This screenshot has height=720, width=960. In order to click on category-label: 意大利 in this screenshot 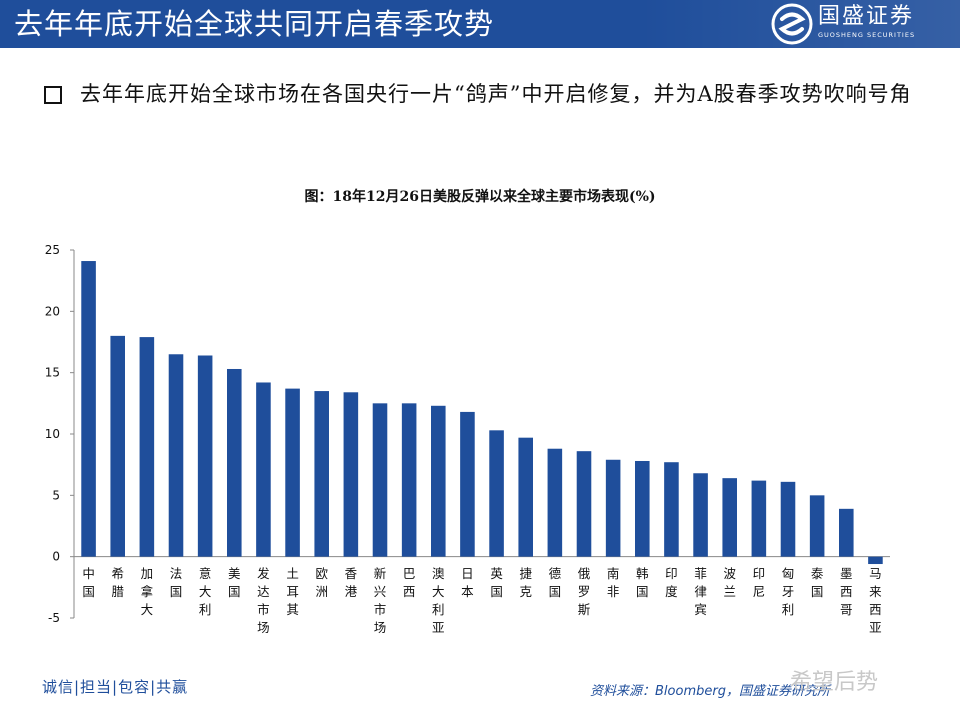, I will do `click(205, 591)`.